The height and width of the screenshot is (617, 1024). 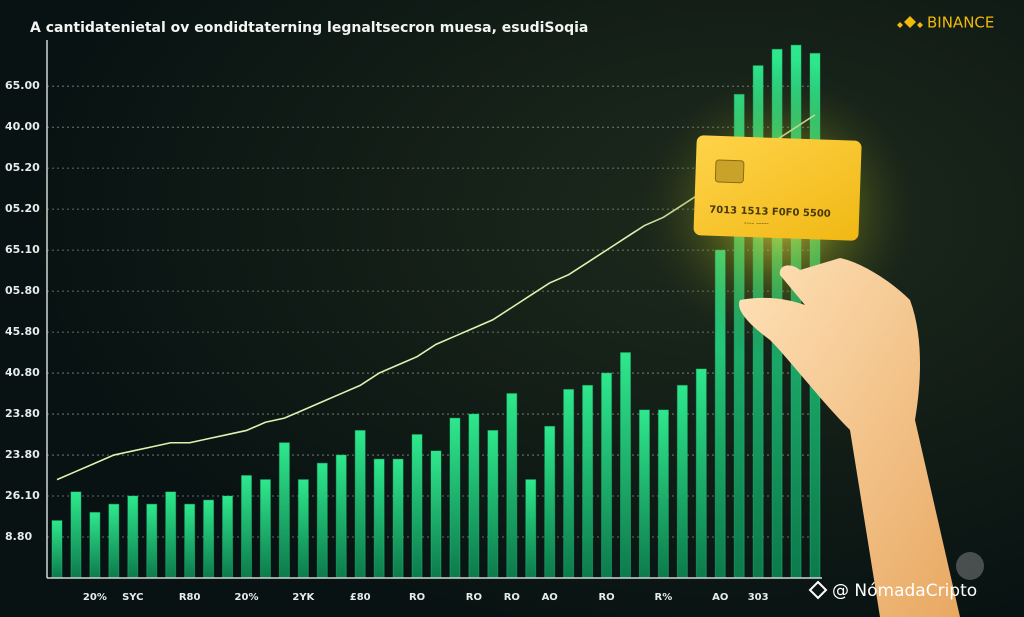 What do you see at coordinates (132, 597) in the screenshot?
I see `x-tick-label: SYC` at bounding box center [132, 597].